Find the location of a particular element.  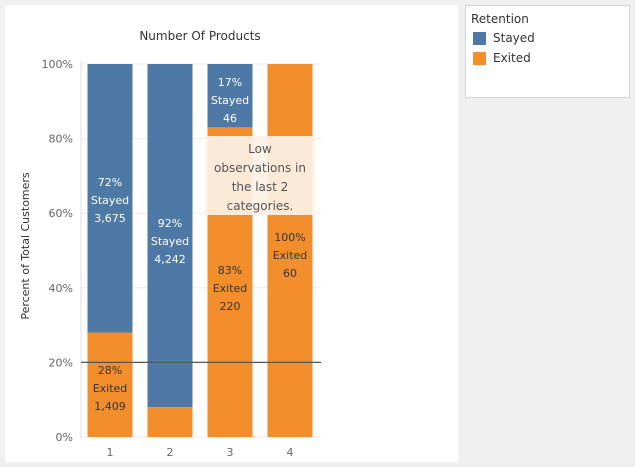

legend-title: Retention is located at coordinates (500, 19).